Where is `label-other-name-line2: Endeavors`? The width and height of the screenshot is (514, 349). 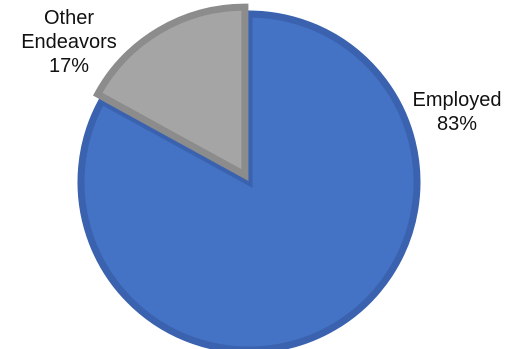 label-other-name-line2: Endeavors is located at coordinates (69, 42).